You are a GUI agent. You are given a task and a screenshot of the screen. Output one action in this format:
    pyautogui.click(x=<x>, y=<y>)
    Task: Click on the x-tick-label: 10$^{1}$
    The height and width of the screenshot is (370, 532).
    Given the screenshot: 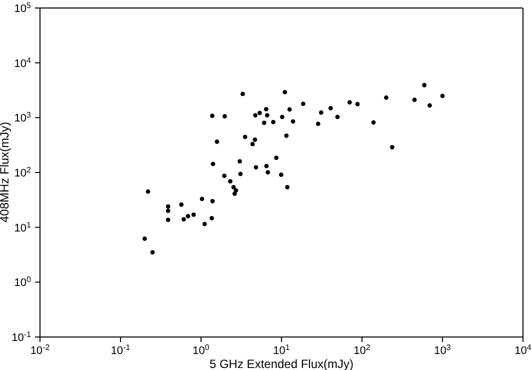 What is the action you would take?
    pyautogui.click(x=281, y=349)
    